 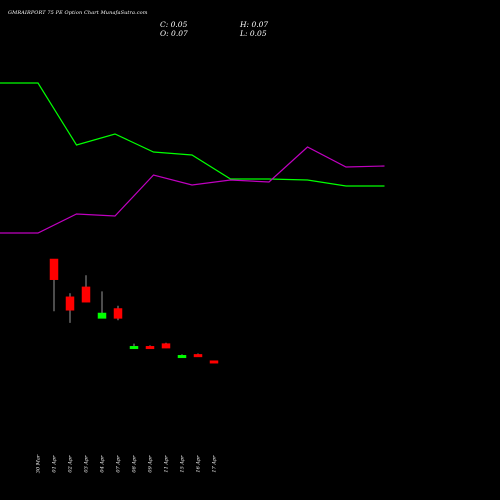 What do you see at coordinates (87, 464) in the screenshot?
I see `x-tick-label: 03 Apr` at bounding box center [87, 464].